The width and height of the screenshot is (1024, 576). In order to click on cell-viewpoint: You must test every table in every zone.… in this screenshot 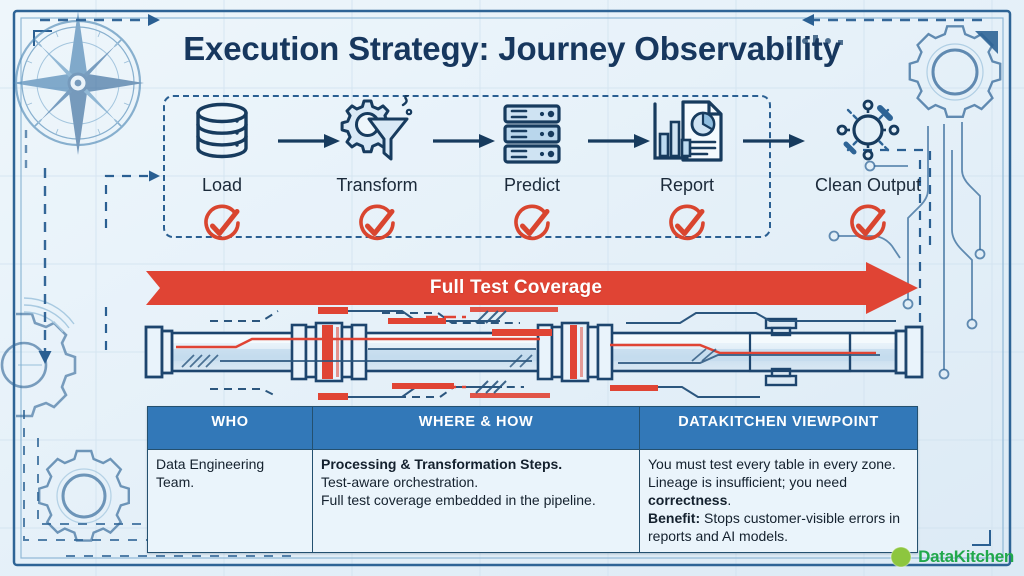, I will do `click(778, 501)`.